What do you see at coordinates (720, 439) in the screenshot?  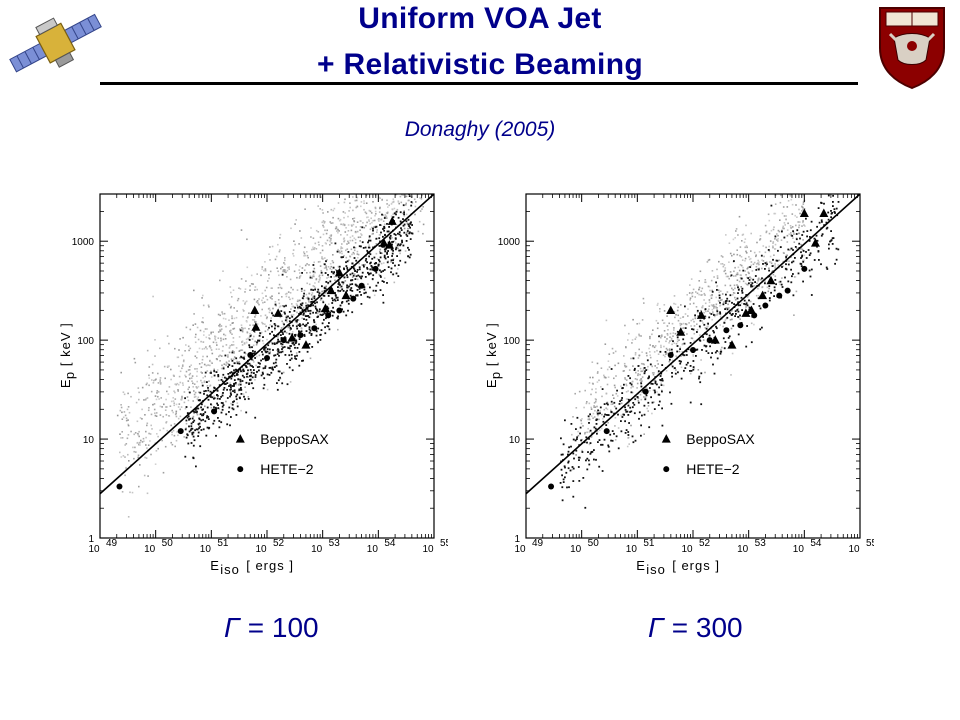 I see `legend-label: BeppoSAX` at bounding box center [720, 439].